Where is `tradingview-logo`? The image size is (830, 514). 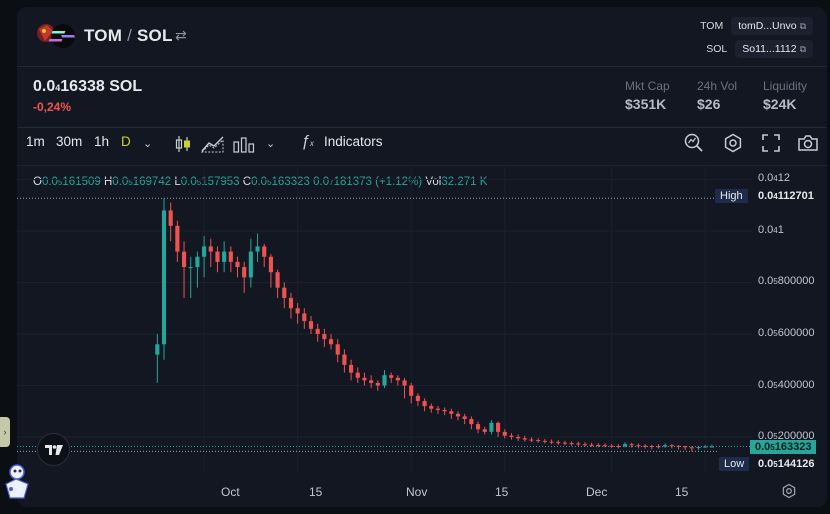
tradingview-logo is located at coordinates (53, 449).